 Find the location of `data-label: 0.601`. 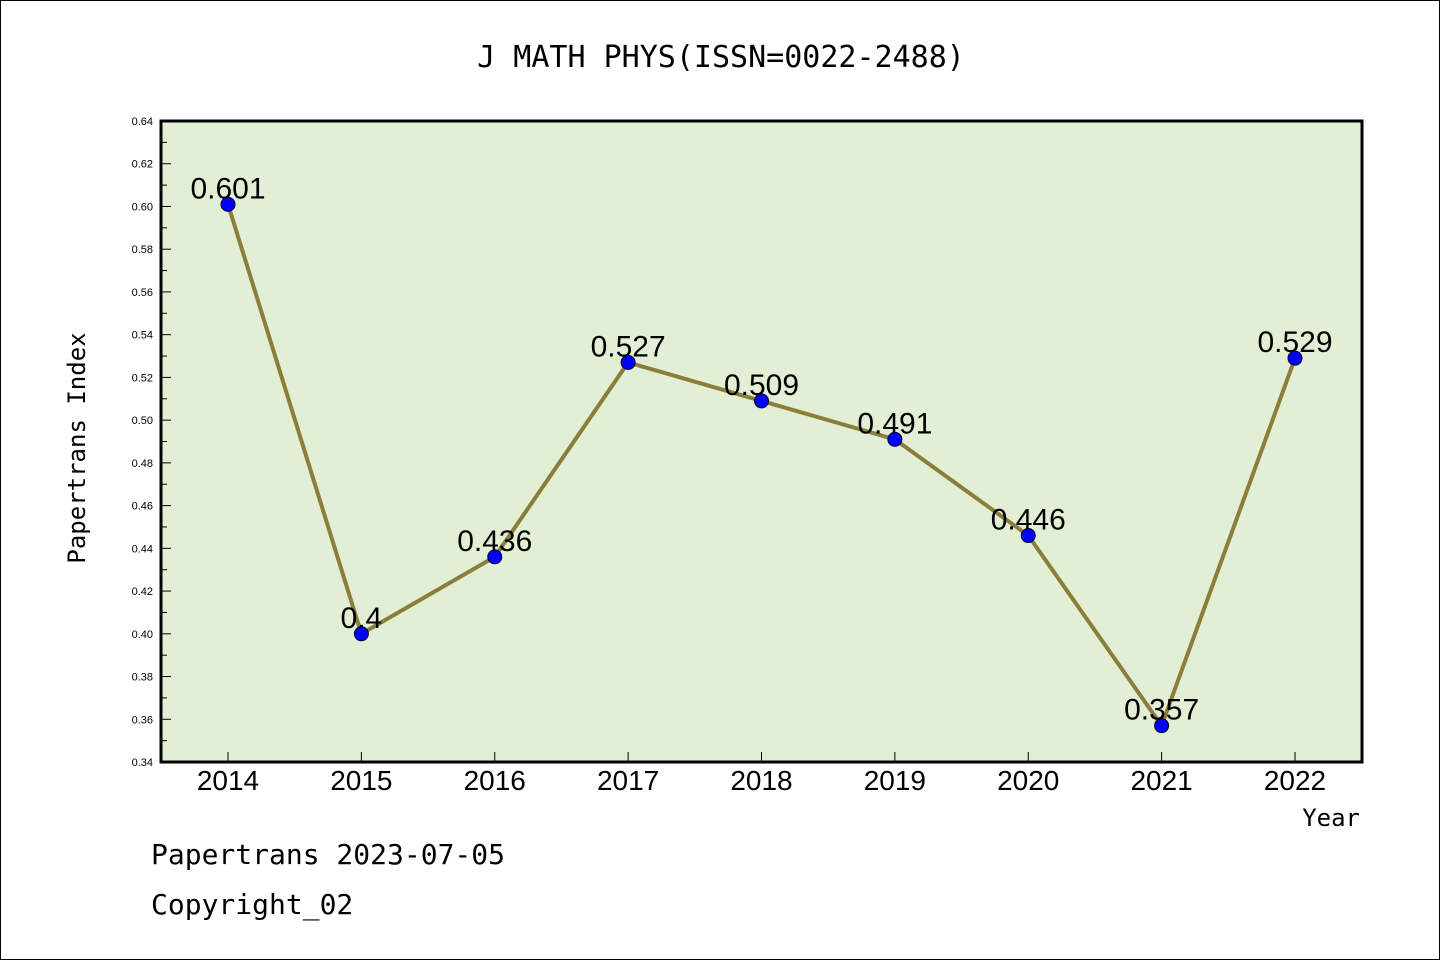

data-label: 0.601 is located at coordinates (227, 188).